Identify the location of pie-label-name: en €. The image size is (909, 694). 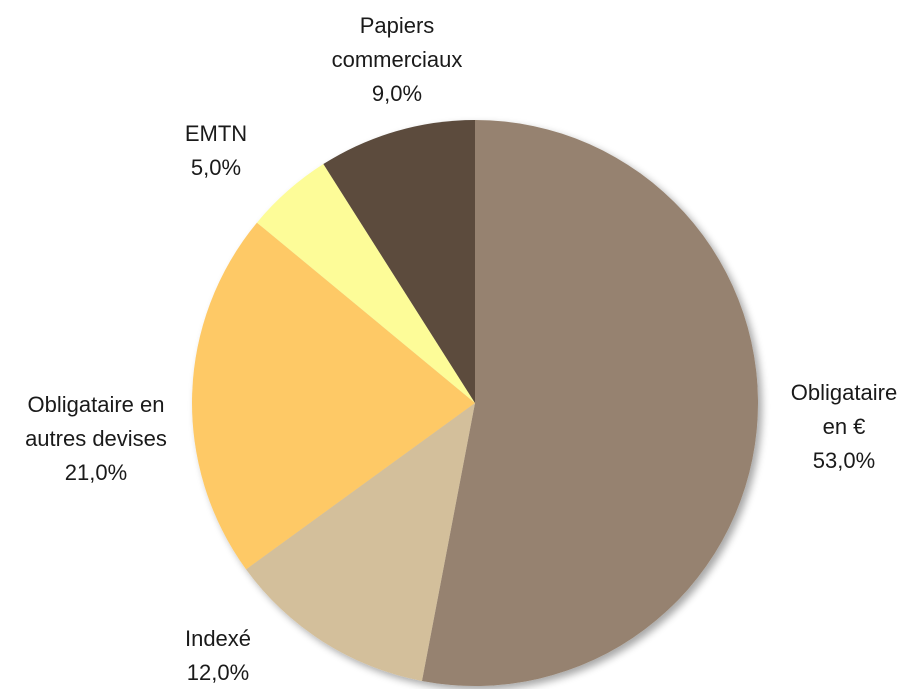
(844, 426).